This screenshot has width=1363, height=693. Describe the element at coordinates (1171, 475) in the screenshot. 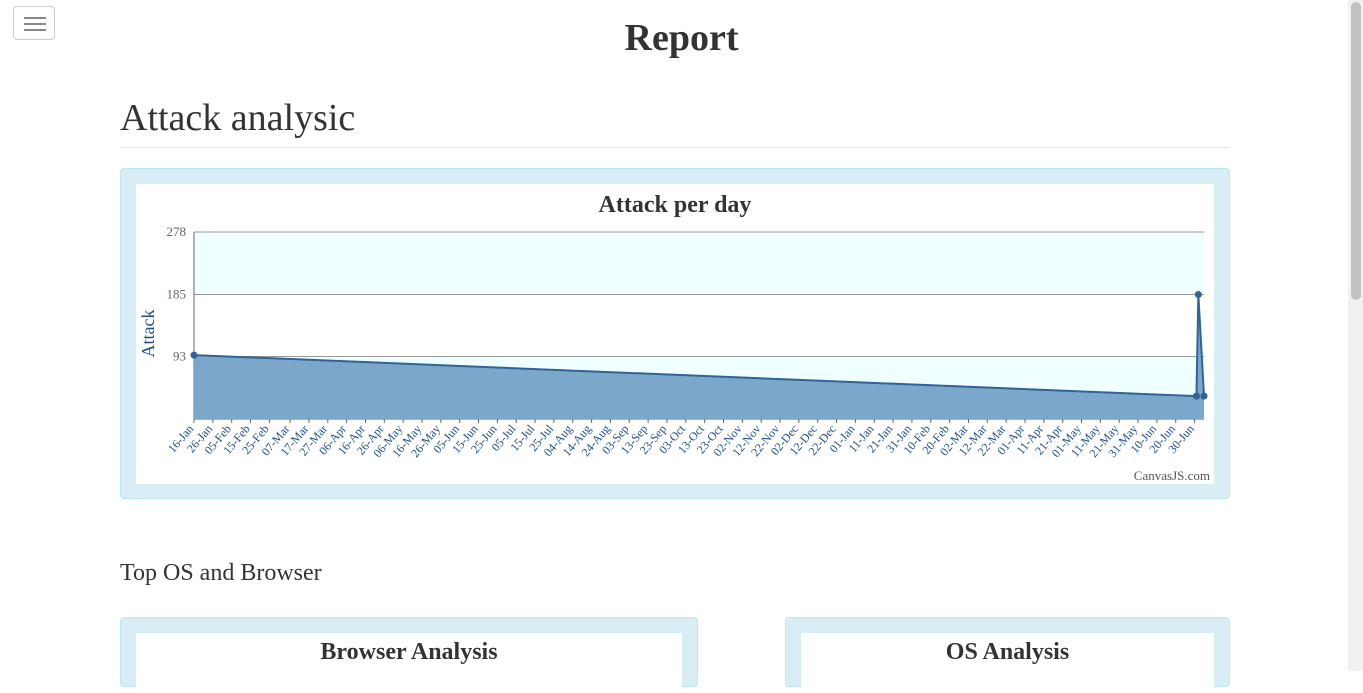

I see `canvasjs-credit-link: CanvasJS.com` at that location.